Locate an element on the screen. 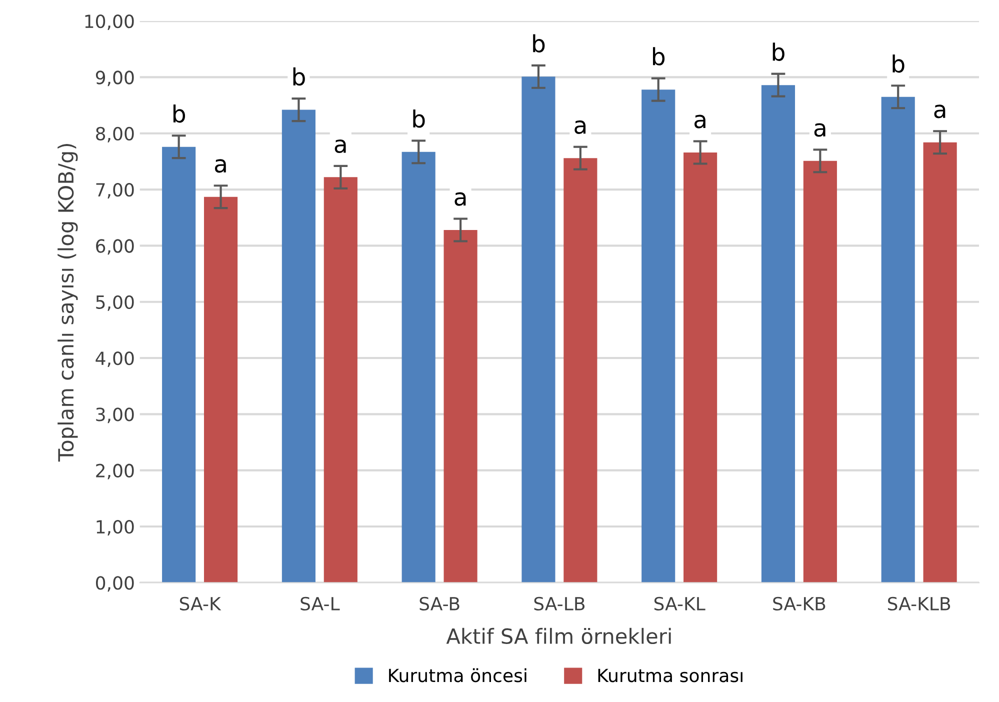 The width and height of the screenshot is (999, 702). x-axis-title: Aktif SA film örnekleri is located at coordinates (558, 636).